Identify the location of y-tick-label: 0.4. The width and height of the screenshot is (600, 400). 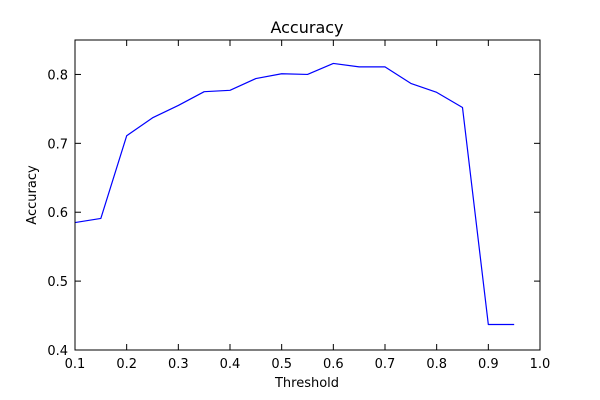
(57, 351).